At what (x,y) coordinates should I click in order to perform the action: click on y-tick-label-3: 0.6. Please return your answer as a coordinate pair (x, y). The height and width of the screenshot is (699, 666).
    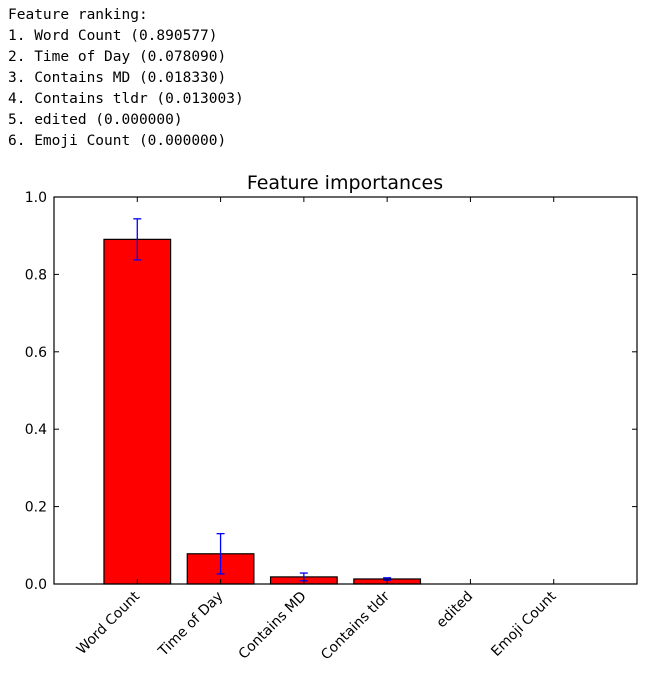
    Looking at the image, I should click on (36, 353).